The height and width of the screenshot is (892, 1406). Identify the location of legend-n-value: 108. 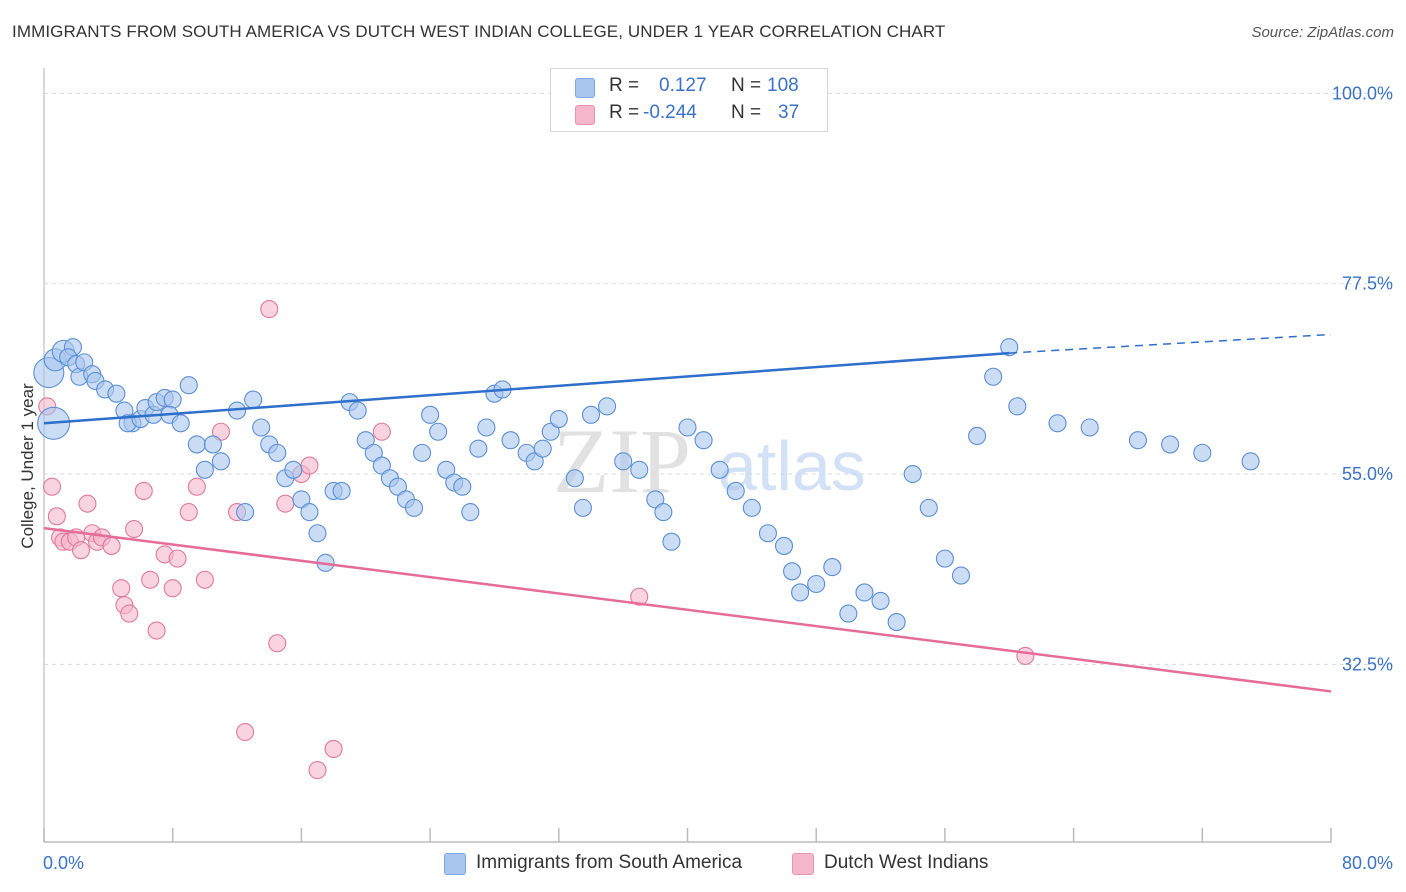
(783, 85).